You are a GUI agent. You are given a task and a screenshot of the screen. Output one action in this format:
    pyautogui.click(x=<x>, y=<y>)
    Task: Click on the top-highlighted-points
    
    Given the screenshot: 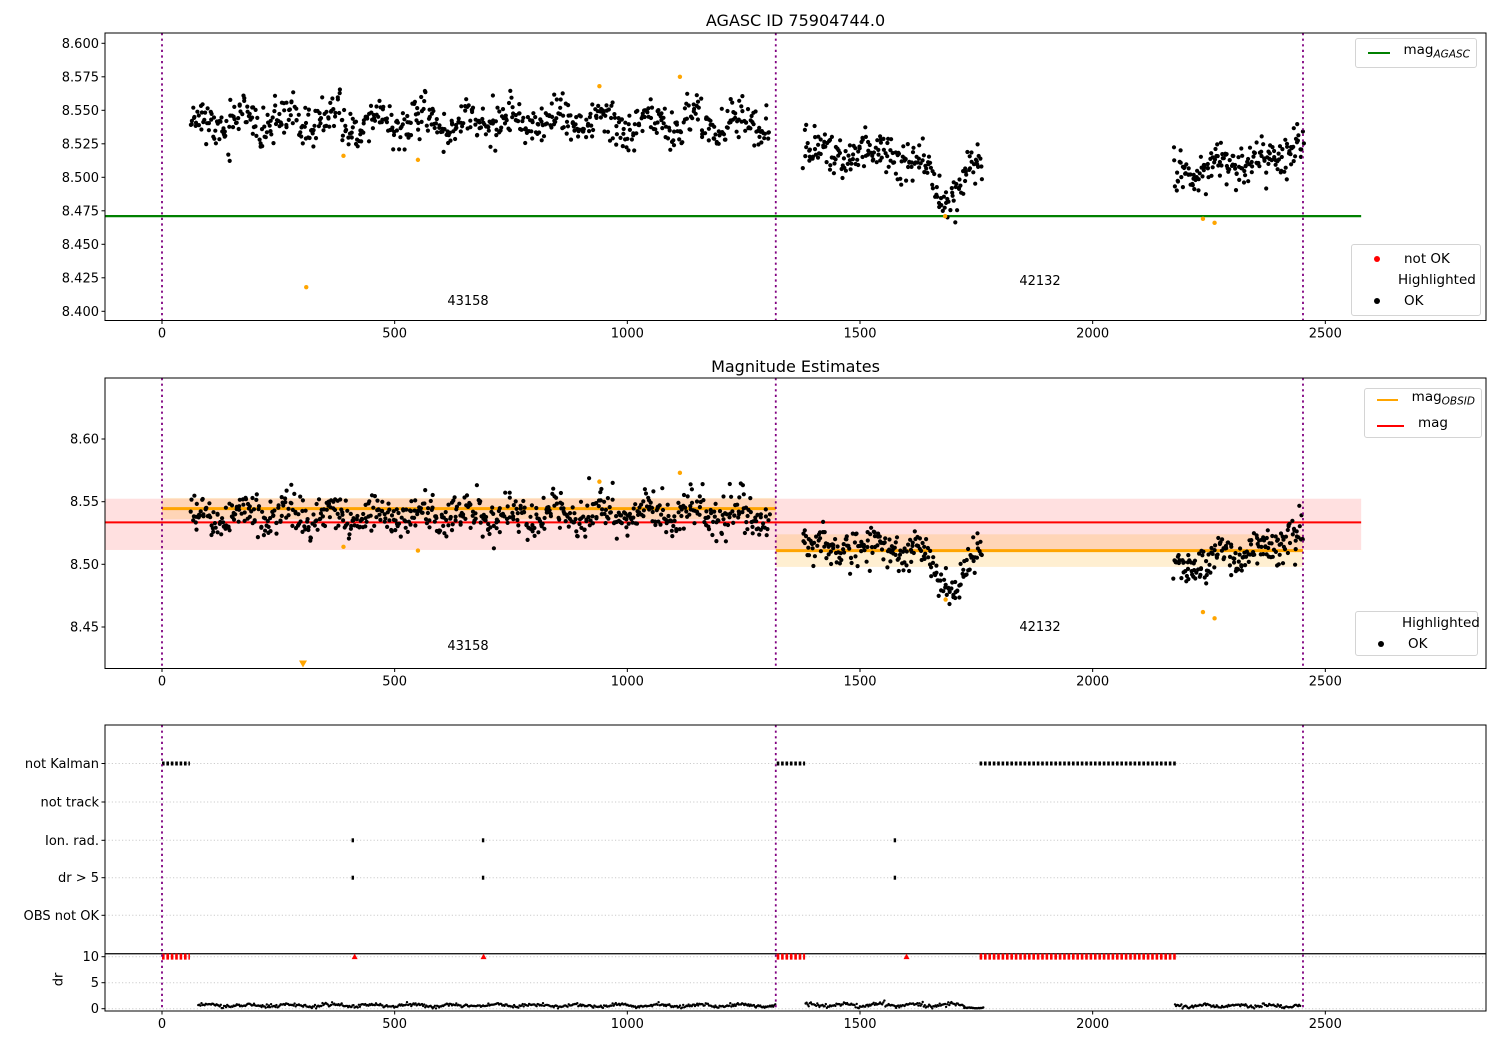 What is the action you would take?
    pyautogui.click(x=760, y=182)
    